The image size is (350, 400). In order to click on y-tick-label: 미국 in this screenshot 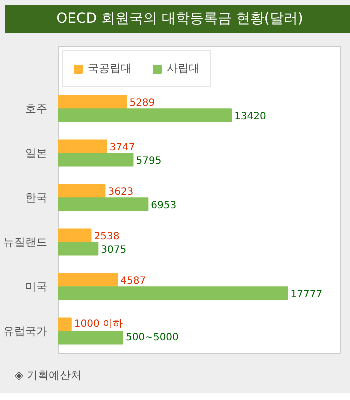, I will do `click(37, 287)`.